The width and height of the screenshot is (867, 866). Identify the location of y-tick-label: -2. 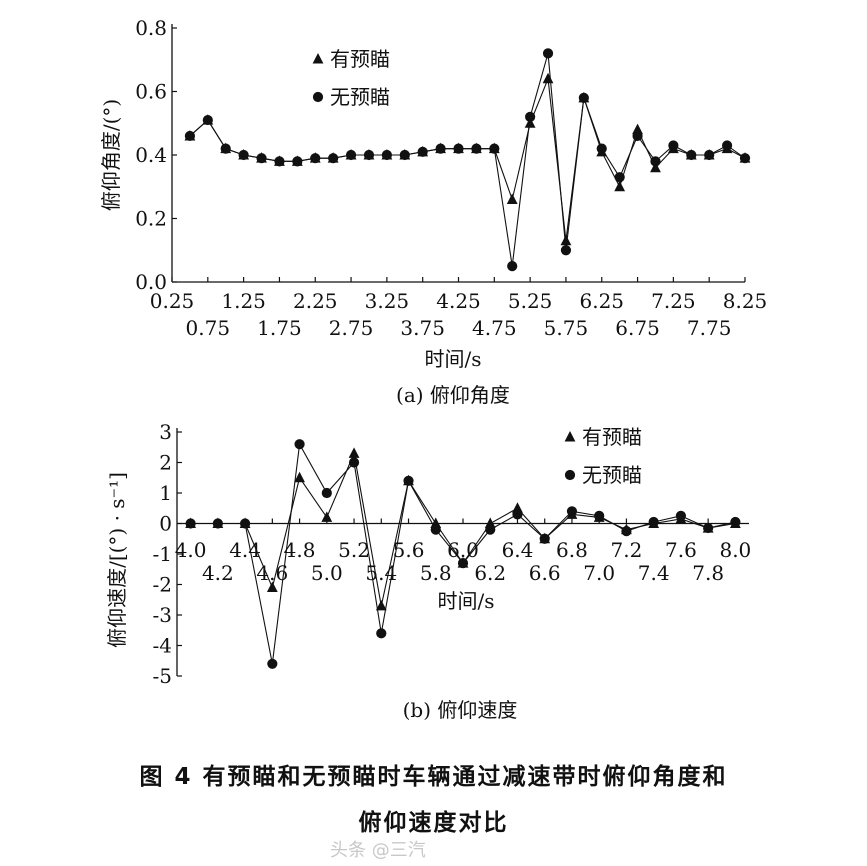
(162, 585).